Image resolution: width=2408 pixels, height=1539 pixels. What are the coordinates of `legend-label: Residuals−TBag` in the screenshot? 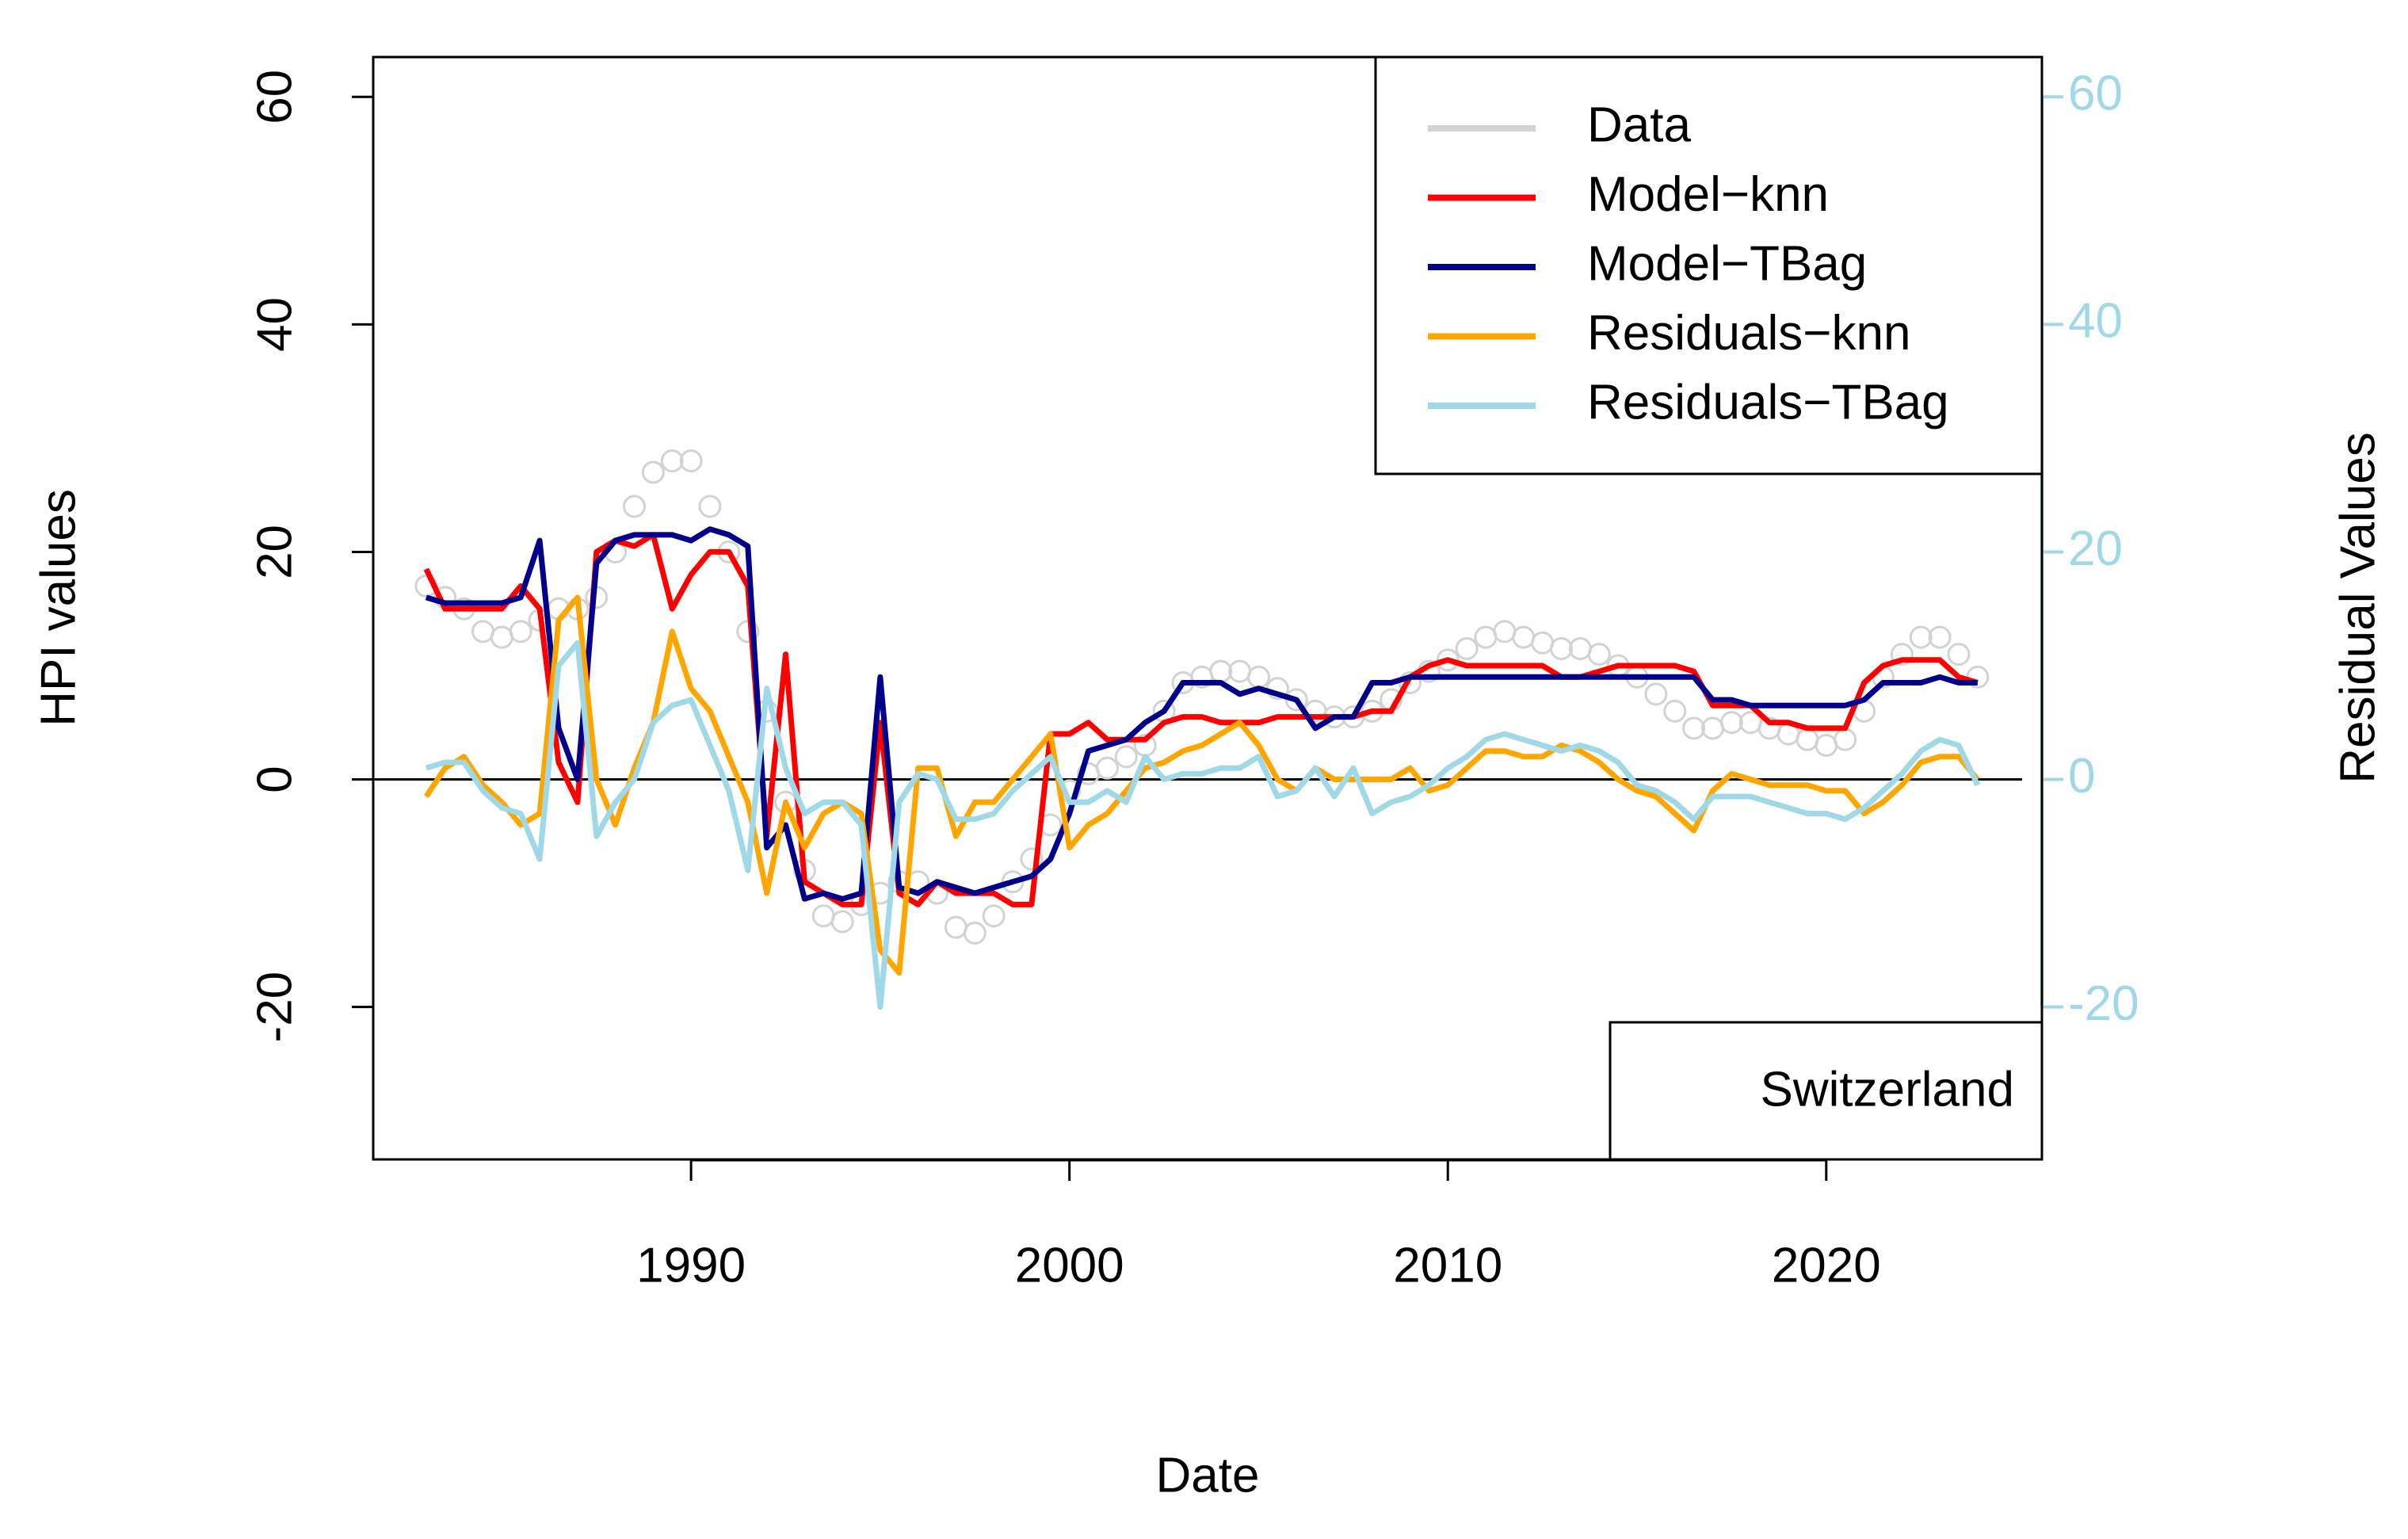 It's located at (1768, 403).